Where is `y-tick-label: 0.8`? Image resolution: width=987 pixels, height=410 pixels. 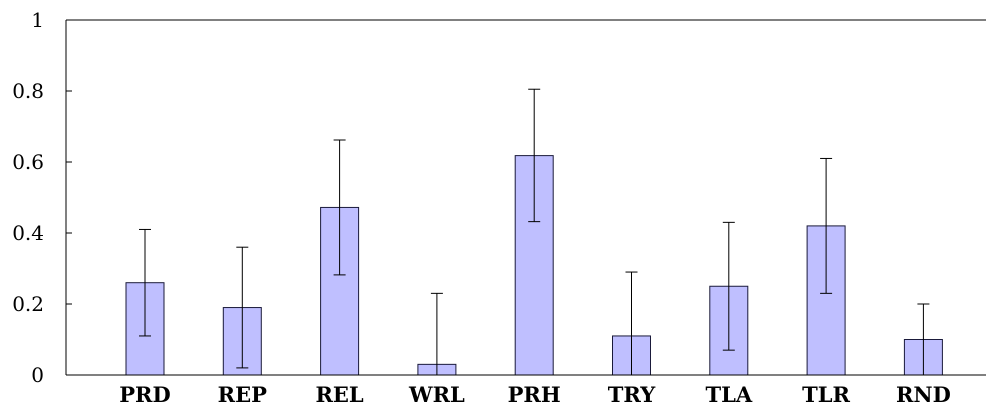
y-tick-label: 0.8 is located at coordinates (28, 91).